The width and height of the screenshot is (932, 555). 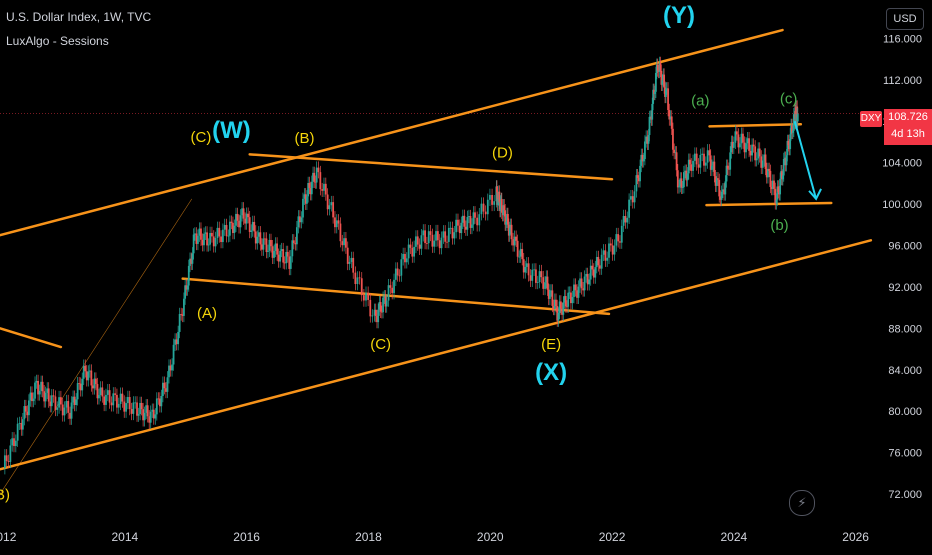 What do you see at coordinates (551, 344) in the screenshot?
I see `wave-label-8: (E)` at bounding box center [551, 344].